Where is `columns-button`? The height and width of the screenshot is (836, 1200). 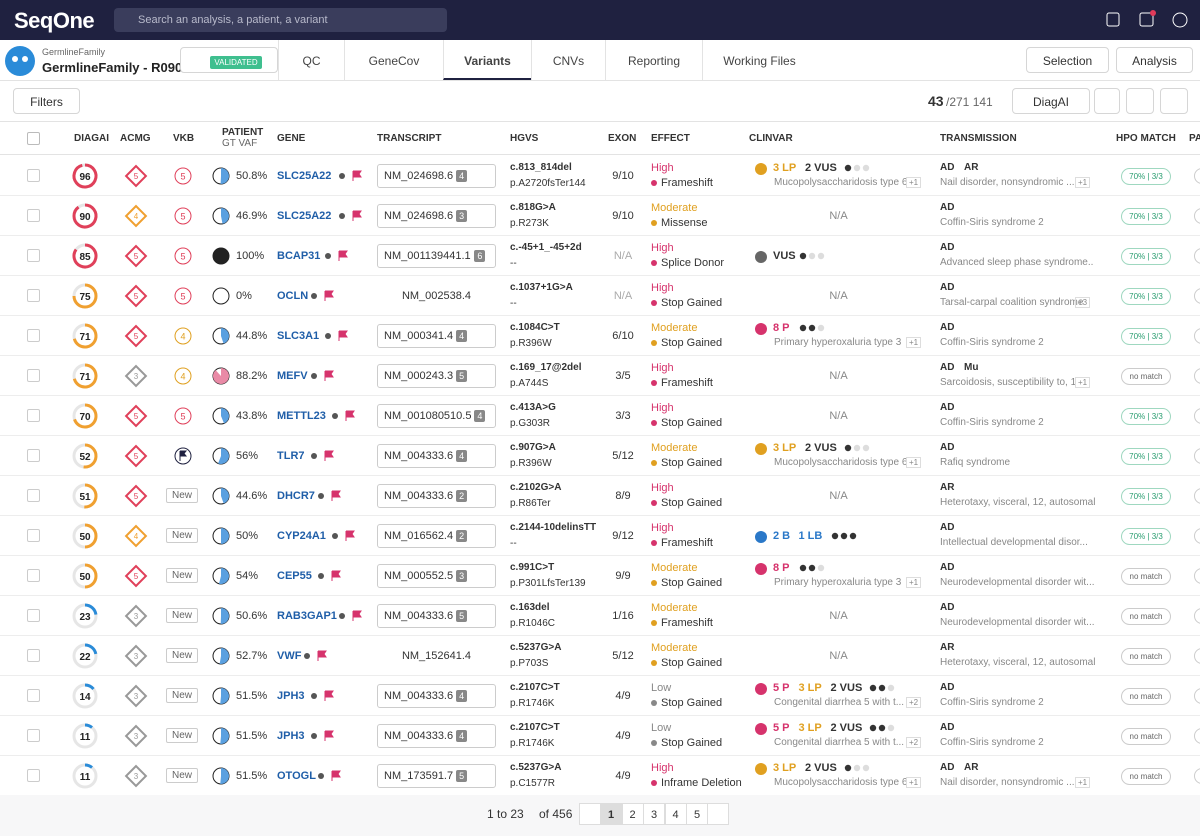 columns-button is located at coordinates (1140, 101).